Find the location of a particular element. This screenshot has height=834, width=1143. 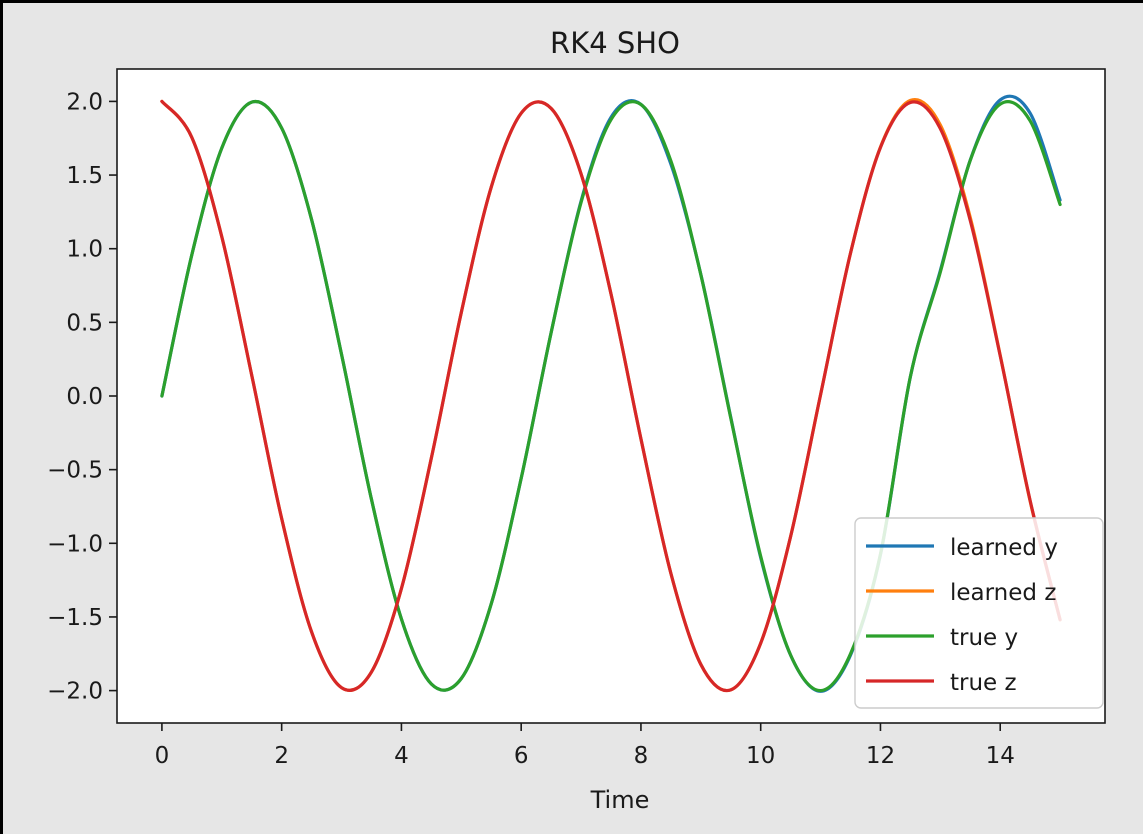

y-tick-label: 1.0 is located at coordinates (84, 250).